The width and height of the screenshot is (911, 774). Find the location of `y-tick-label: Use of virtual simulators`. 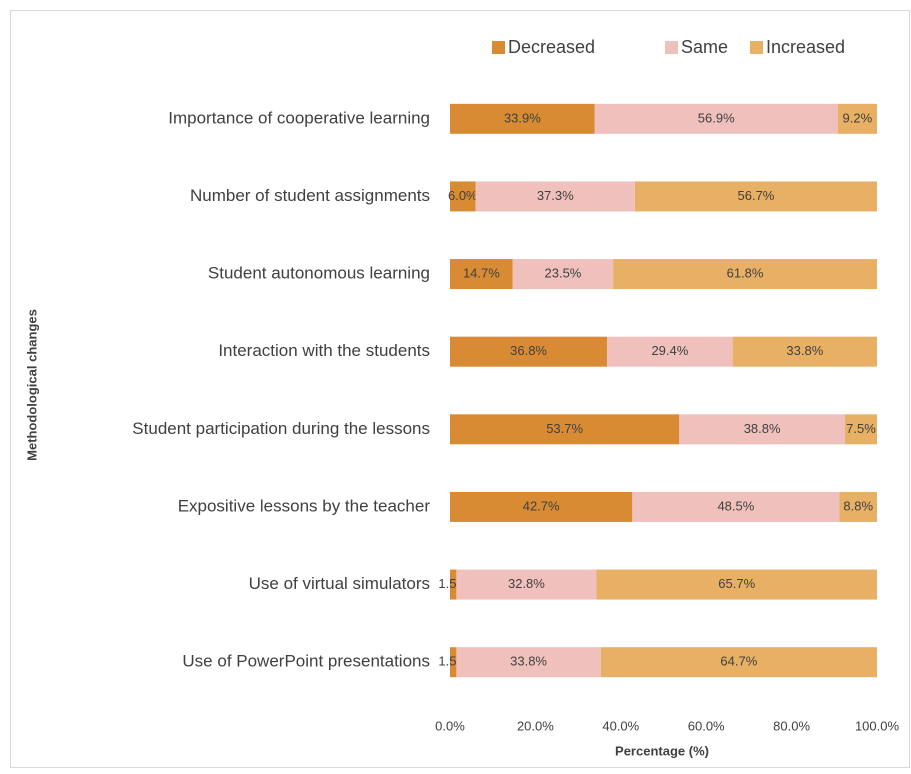

y-tick-label: Use of virtual simulators is located at coordinates (339, 583).